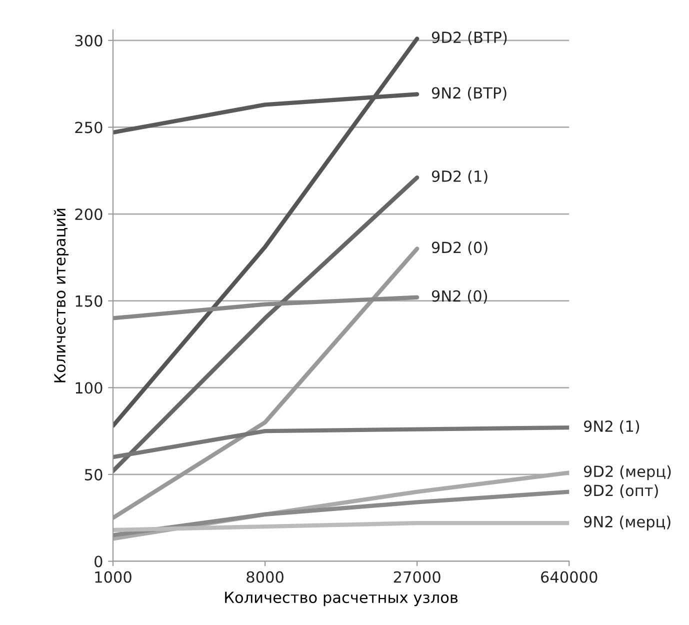 This screenshot has width=689, height=625. I want to click on y-tick-label: 0, so click(98, 562).